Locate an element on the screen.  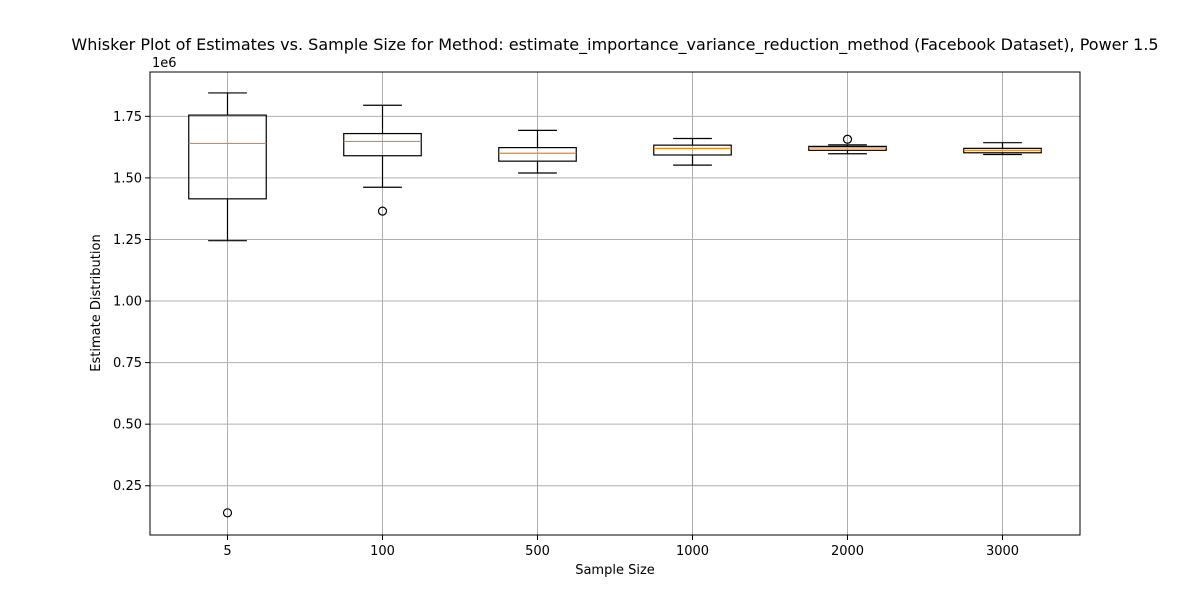
y-tick-label: 1.25 is located at coordinates (127, 240).